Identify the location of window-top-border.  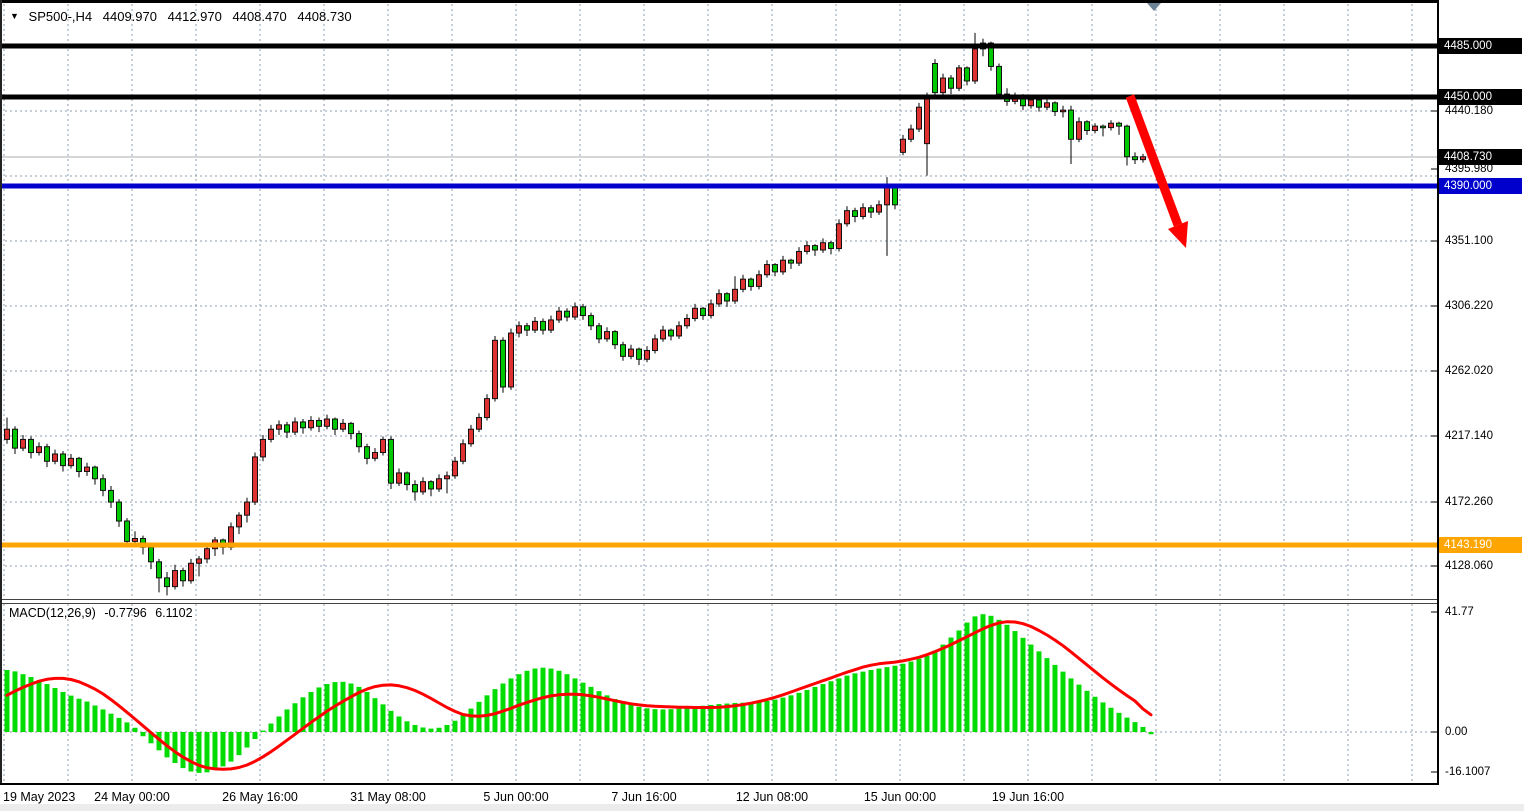
(720, 1).